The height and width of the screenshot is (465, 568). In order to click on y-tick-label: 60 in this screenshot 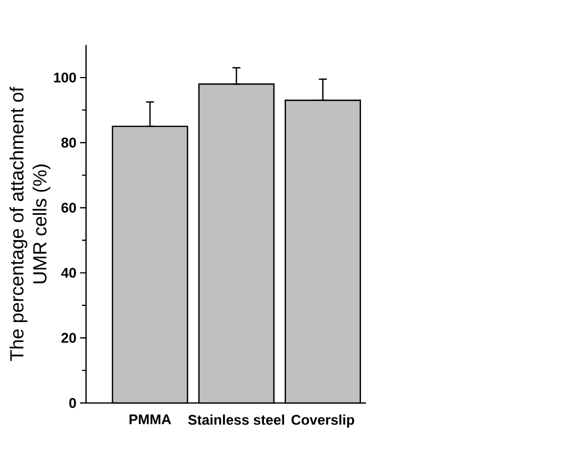, I will do `click(68, 207)`.